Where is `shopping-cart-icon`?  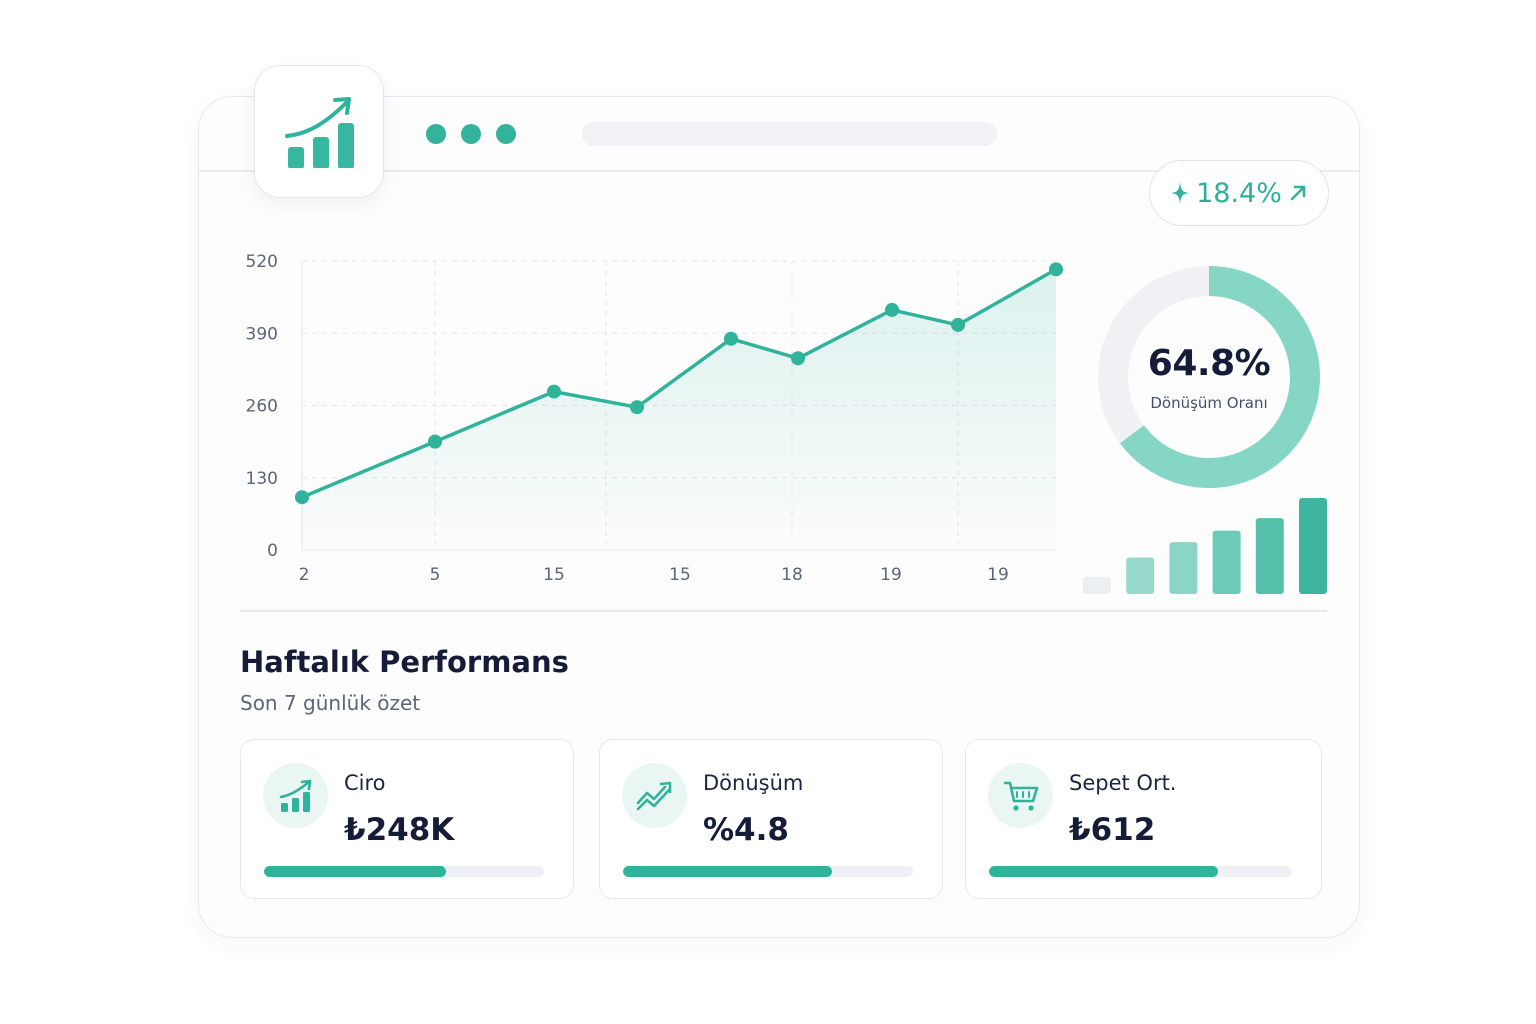
shopping-cart-icon is located at coordinates (1020, 796).